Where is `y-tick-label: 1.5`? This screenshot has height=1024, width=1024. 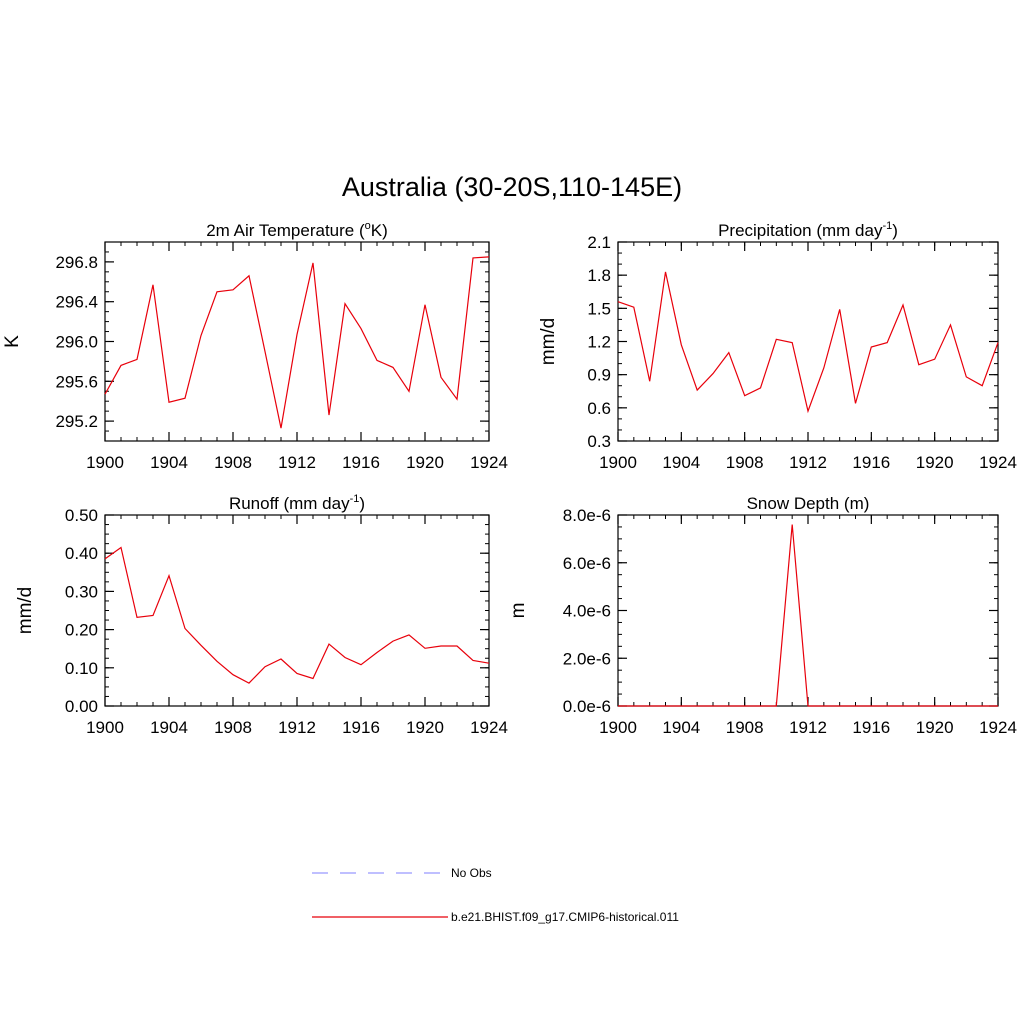 y-tick-label: 1.5 is located at coordinates (599, 308).